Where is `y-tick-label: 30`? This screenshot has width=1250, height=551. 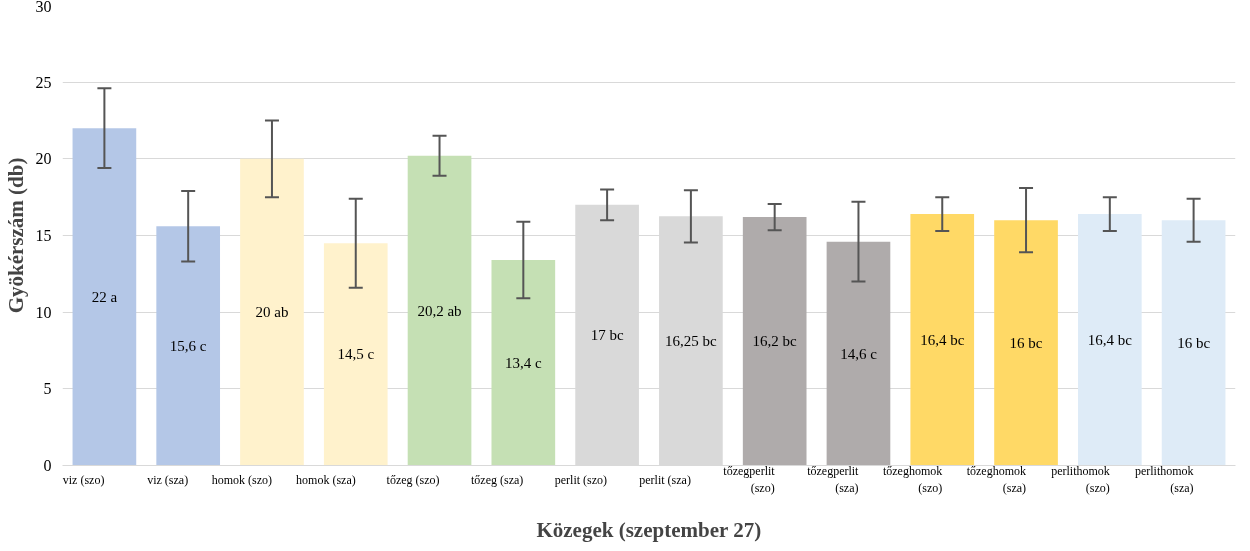 y-tick-label: 30 is located at coordinates (43, 7).